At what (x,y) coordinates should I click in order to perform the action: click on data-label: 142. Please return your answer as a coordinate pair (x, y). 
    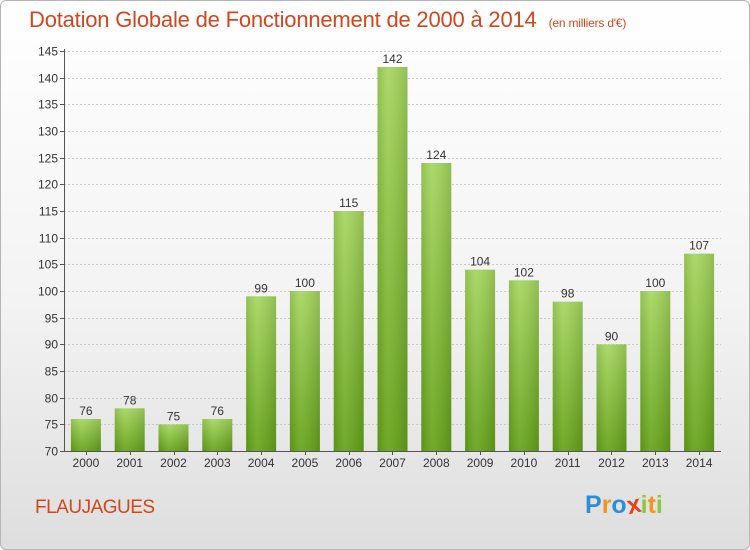
    Looking at the image, I should click on (392, 59).